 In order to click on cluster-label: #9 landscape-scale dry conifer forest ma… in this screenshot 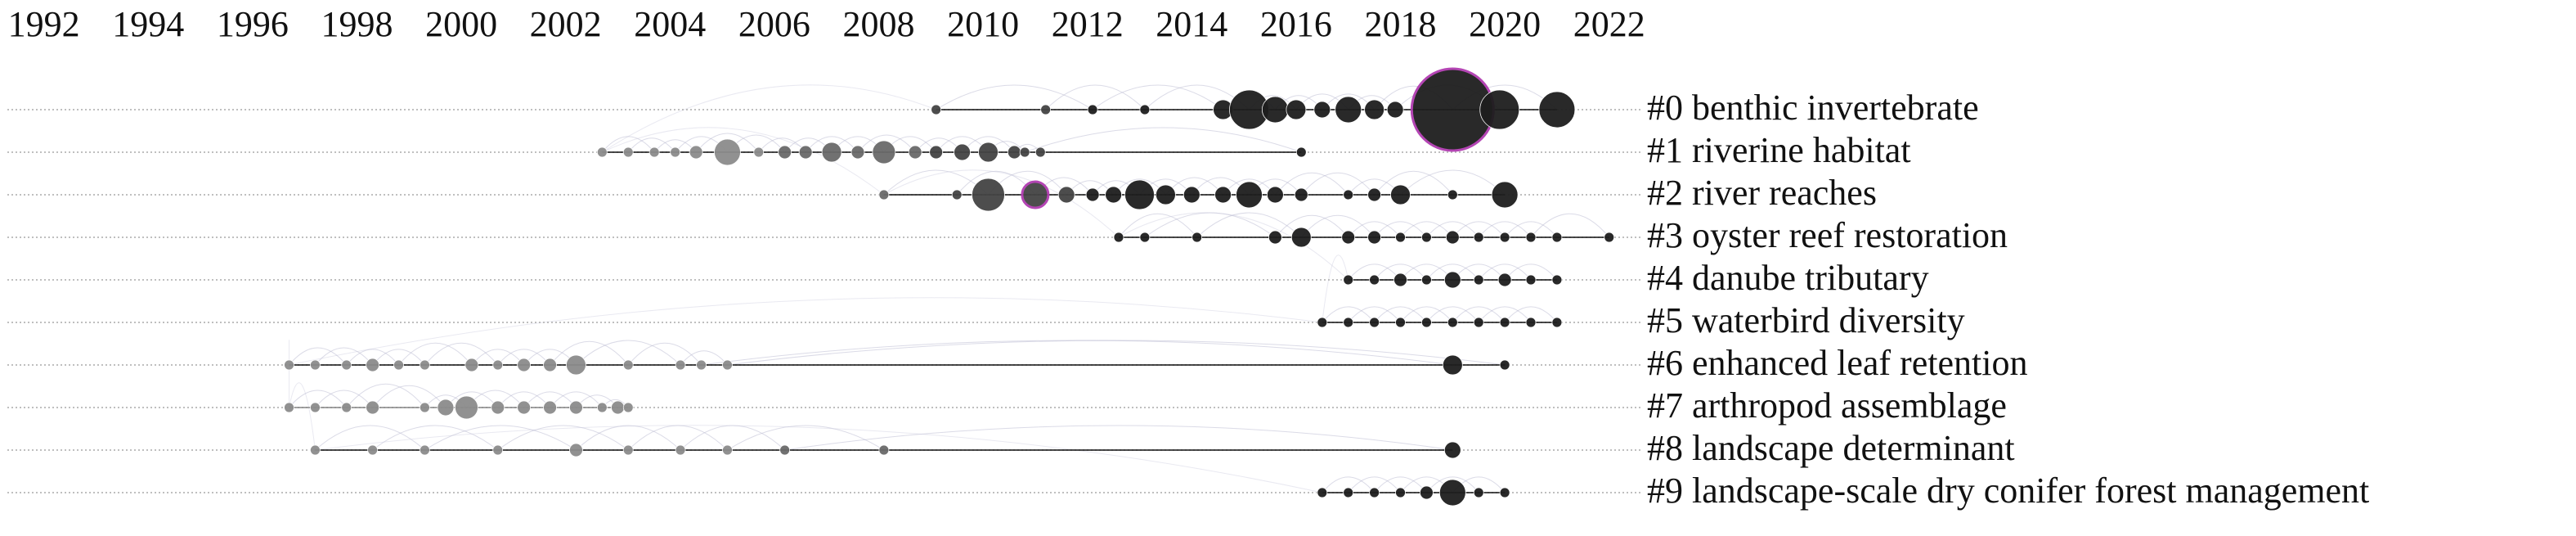, I will do `click(2008, 491)`.